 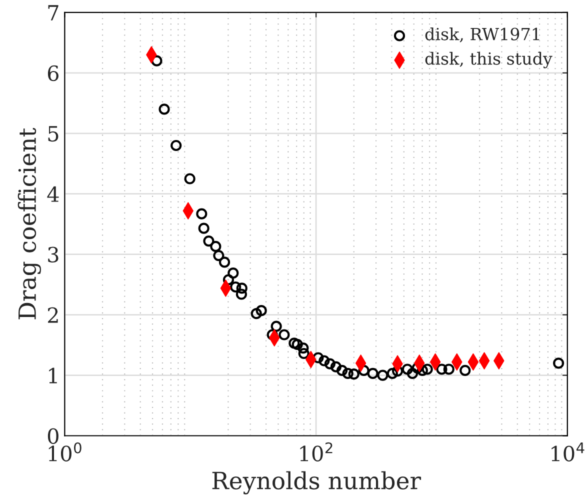 What do you see at coordinates (53, 73) in the screenshot?
I see `y-tick-label: 6` at bounding box center [53, 73].